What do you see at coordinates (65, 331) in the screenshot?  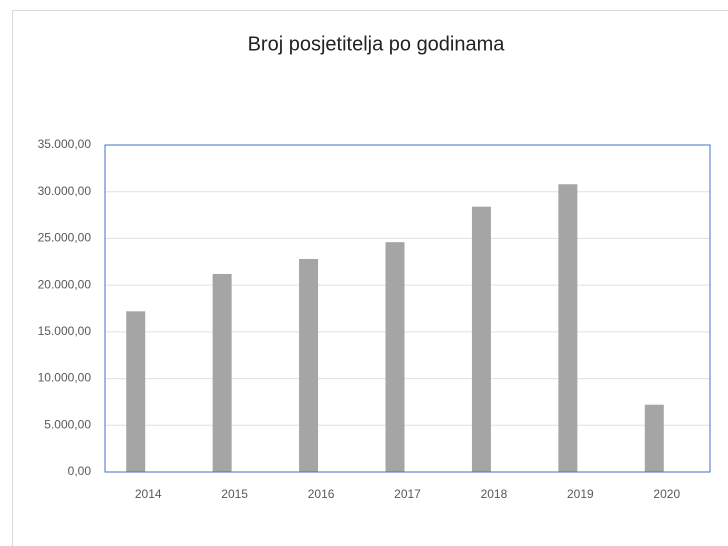 I see `y-tick-label: 15.000,00` at bounding box center [65, 331].